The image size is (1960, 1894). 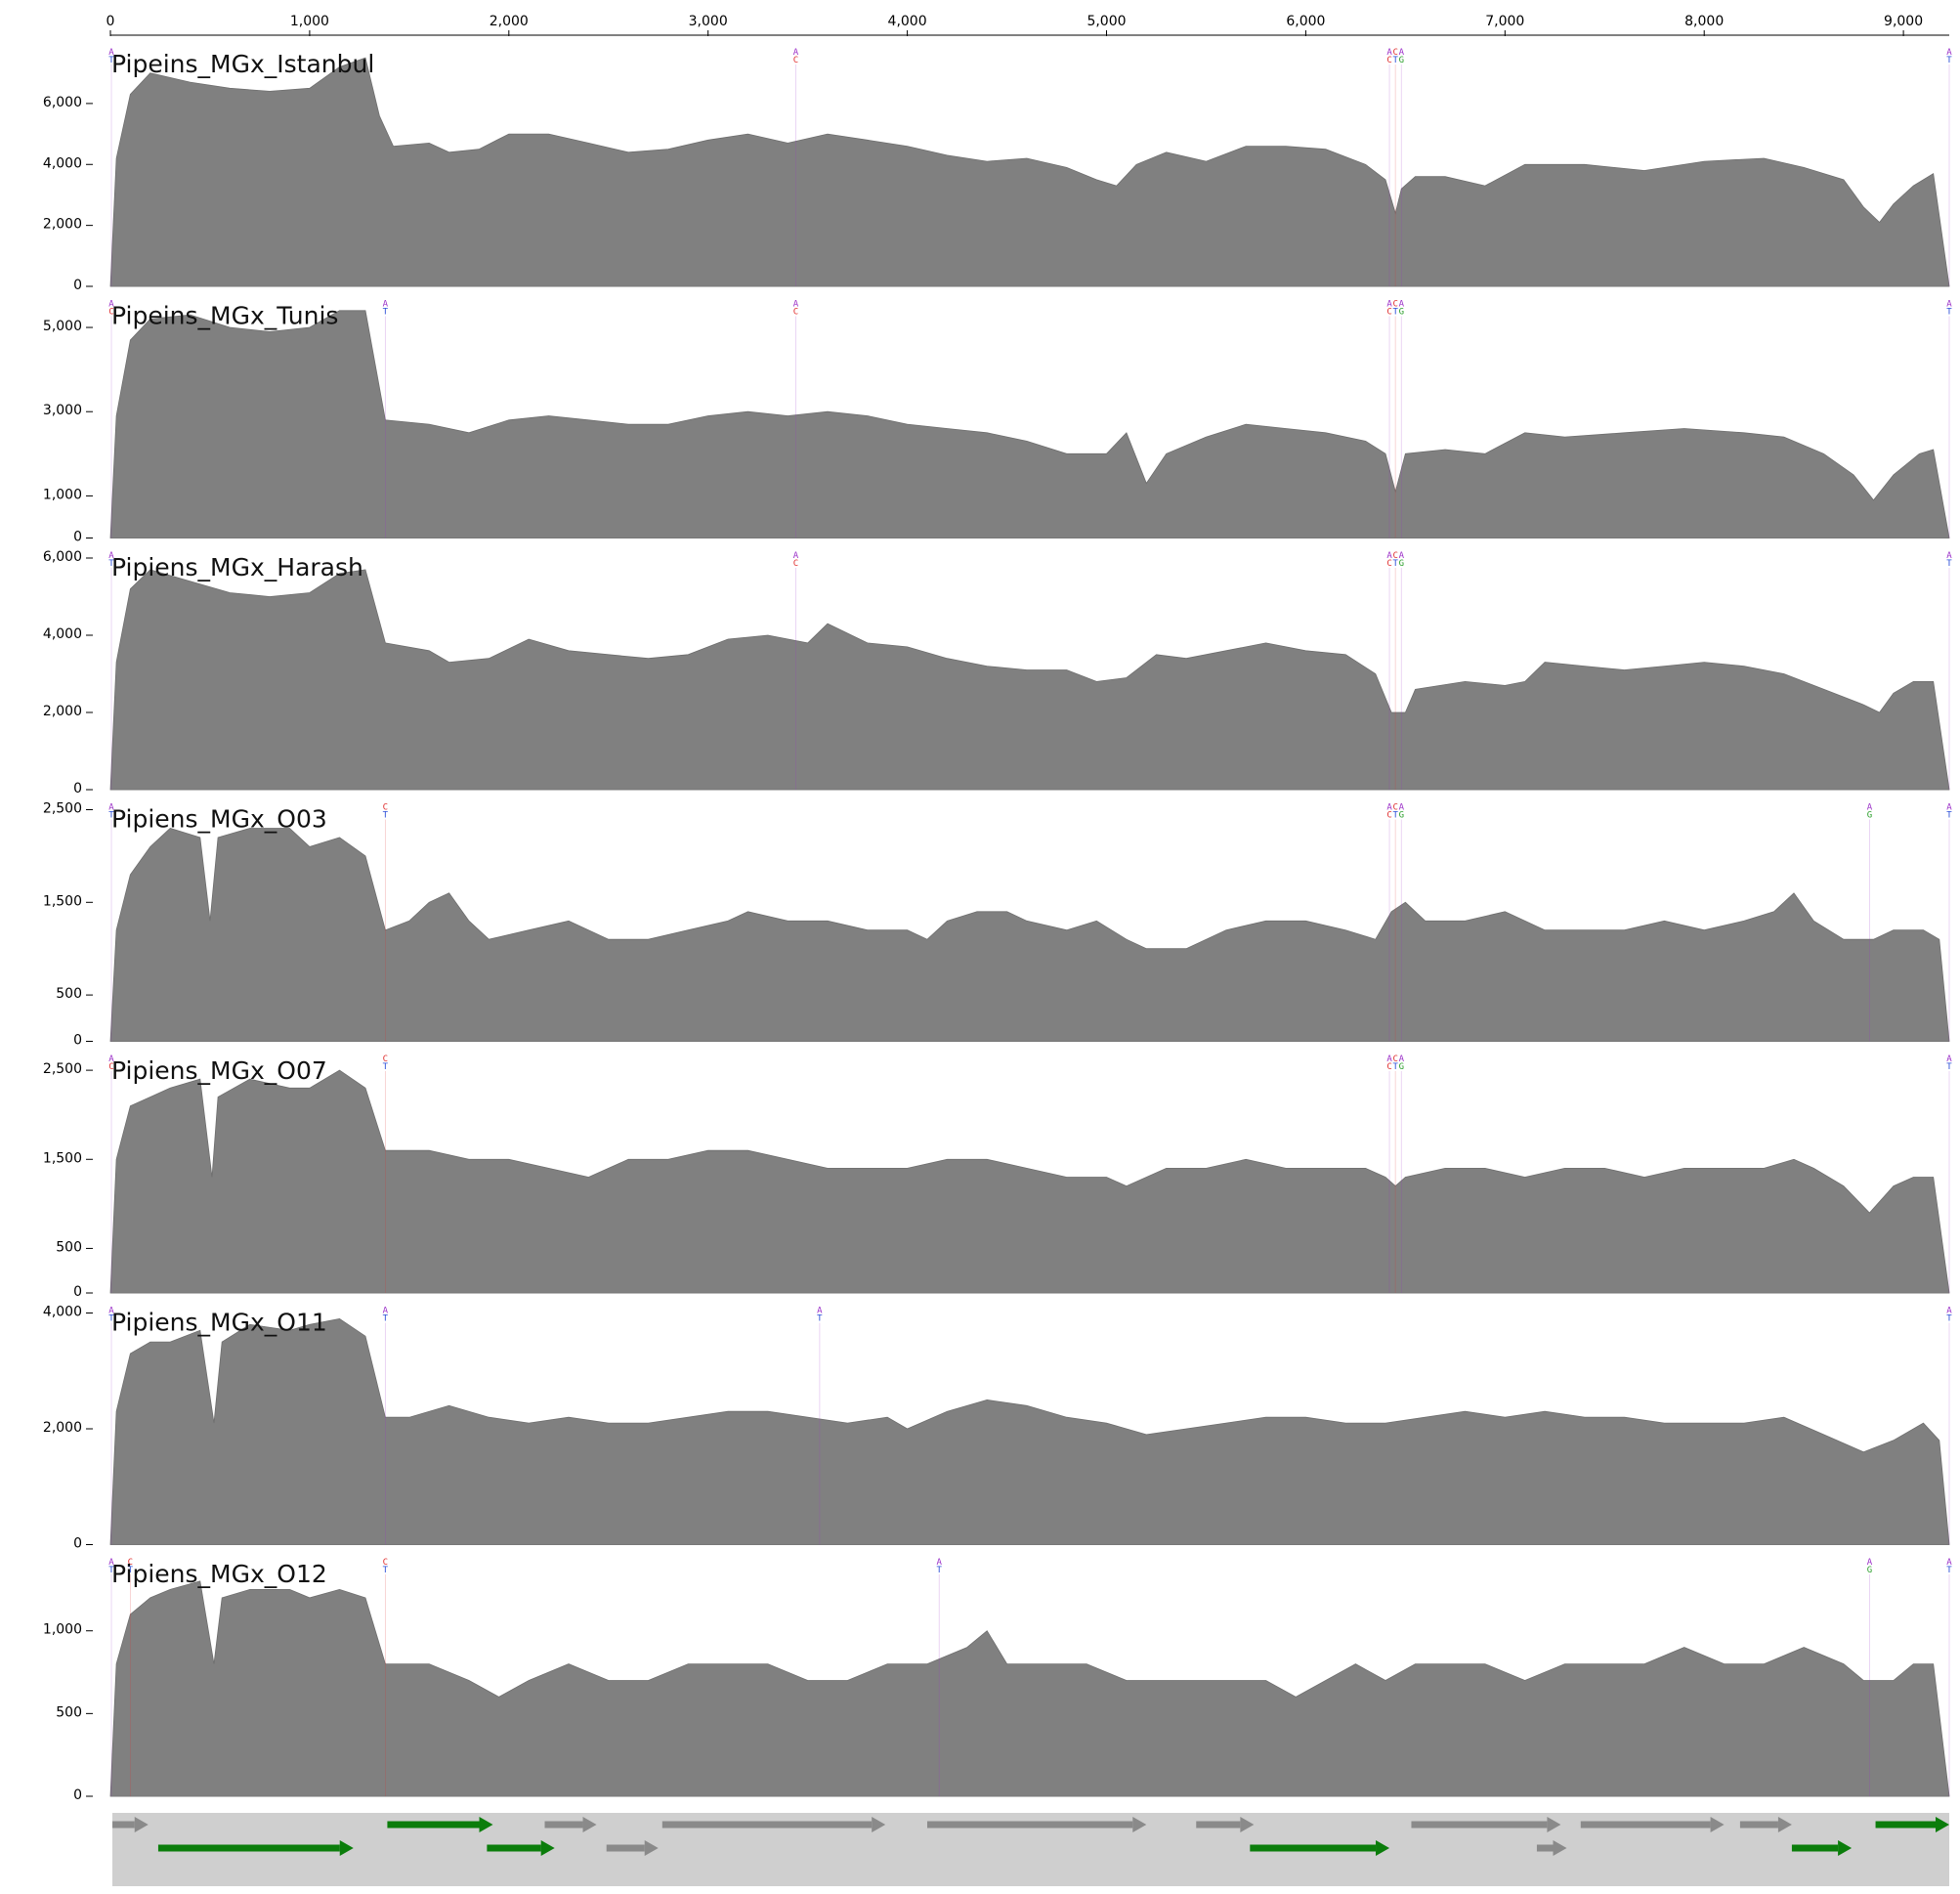 I want to click on track-title: Pipiens_MGx_Harash, so click(x=237, y=567).